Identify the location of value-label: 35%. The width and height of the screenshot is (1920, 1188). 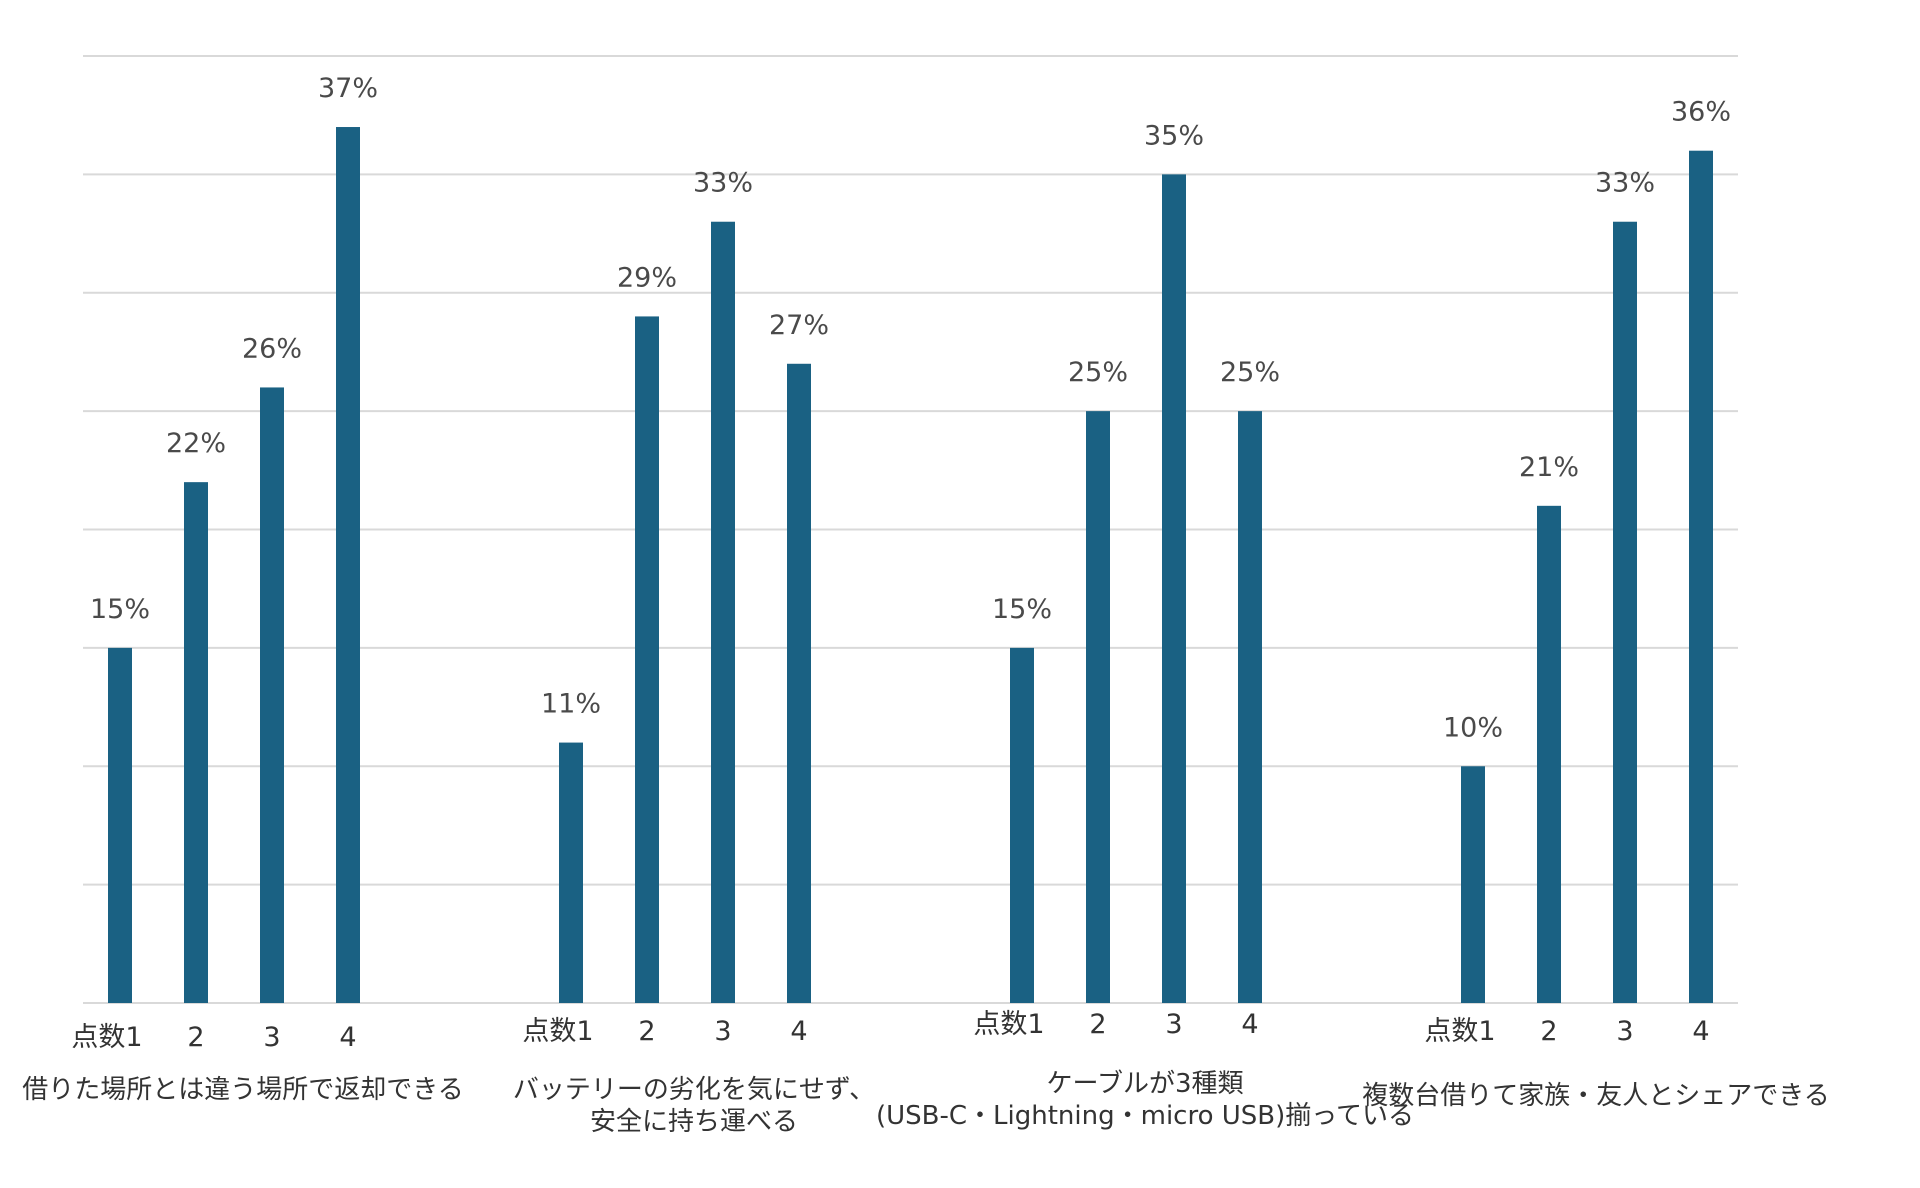
(1174, 135).